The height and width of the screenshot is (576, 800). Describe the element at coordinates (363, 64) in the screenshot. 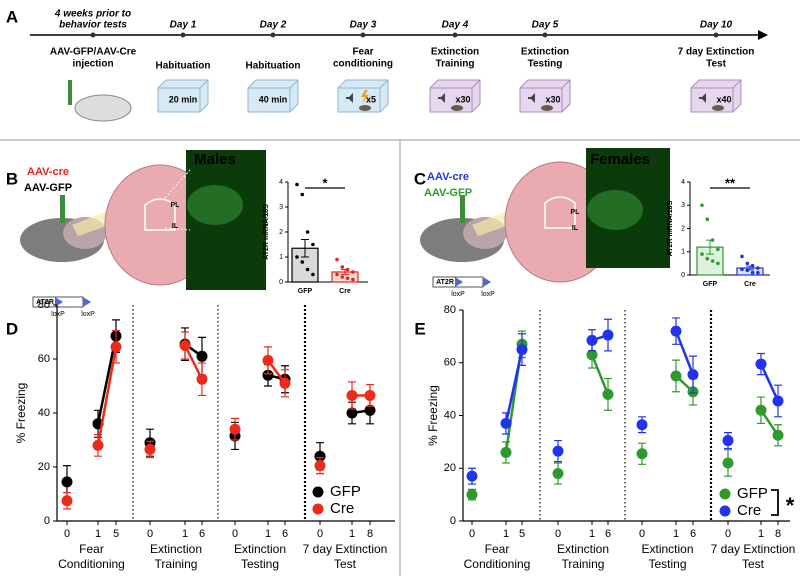

I see `event-label: conditioning` at that location.